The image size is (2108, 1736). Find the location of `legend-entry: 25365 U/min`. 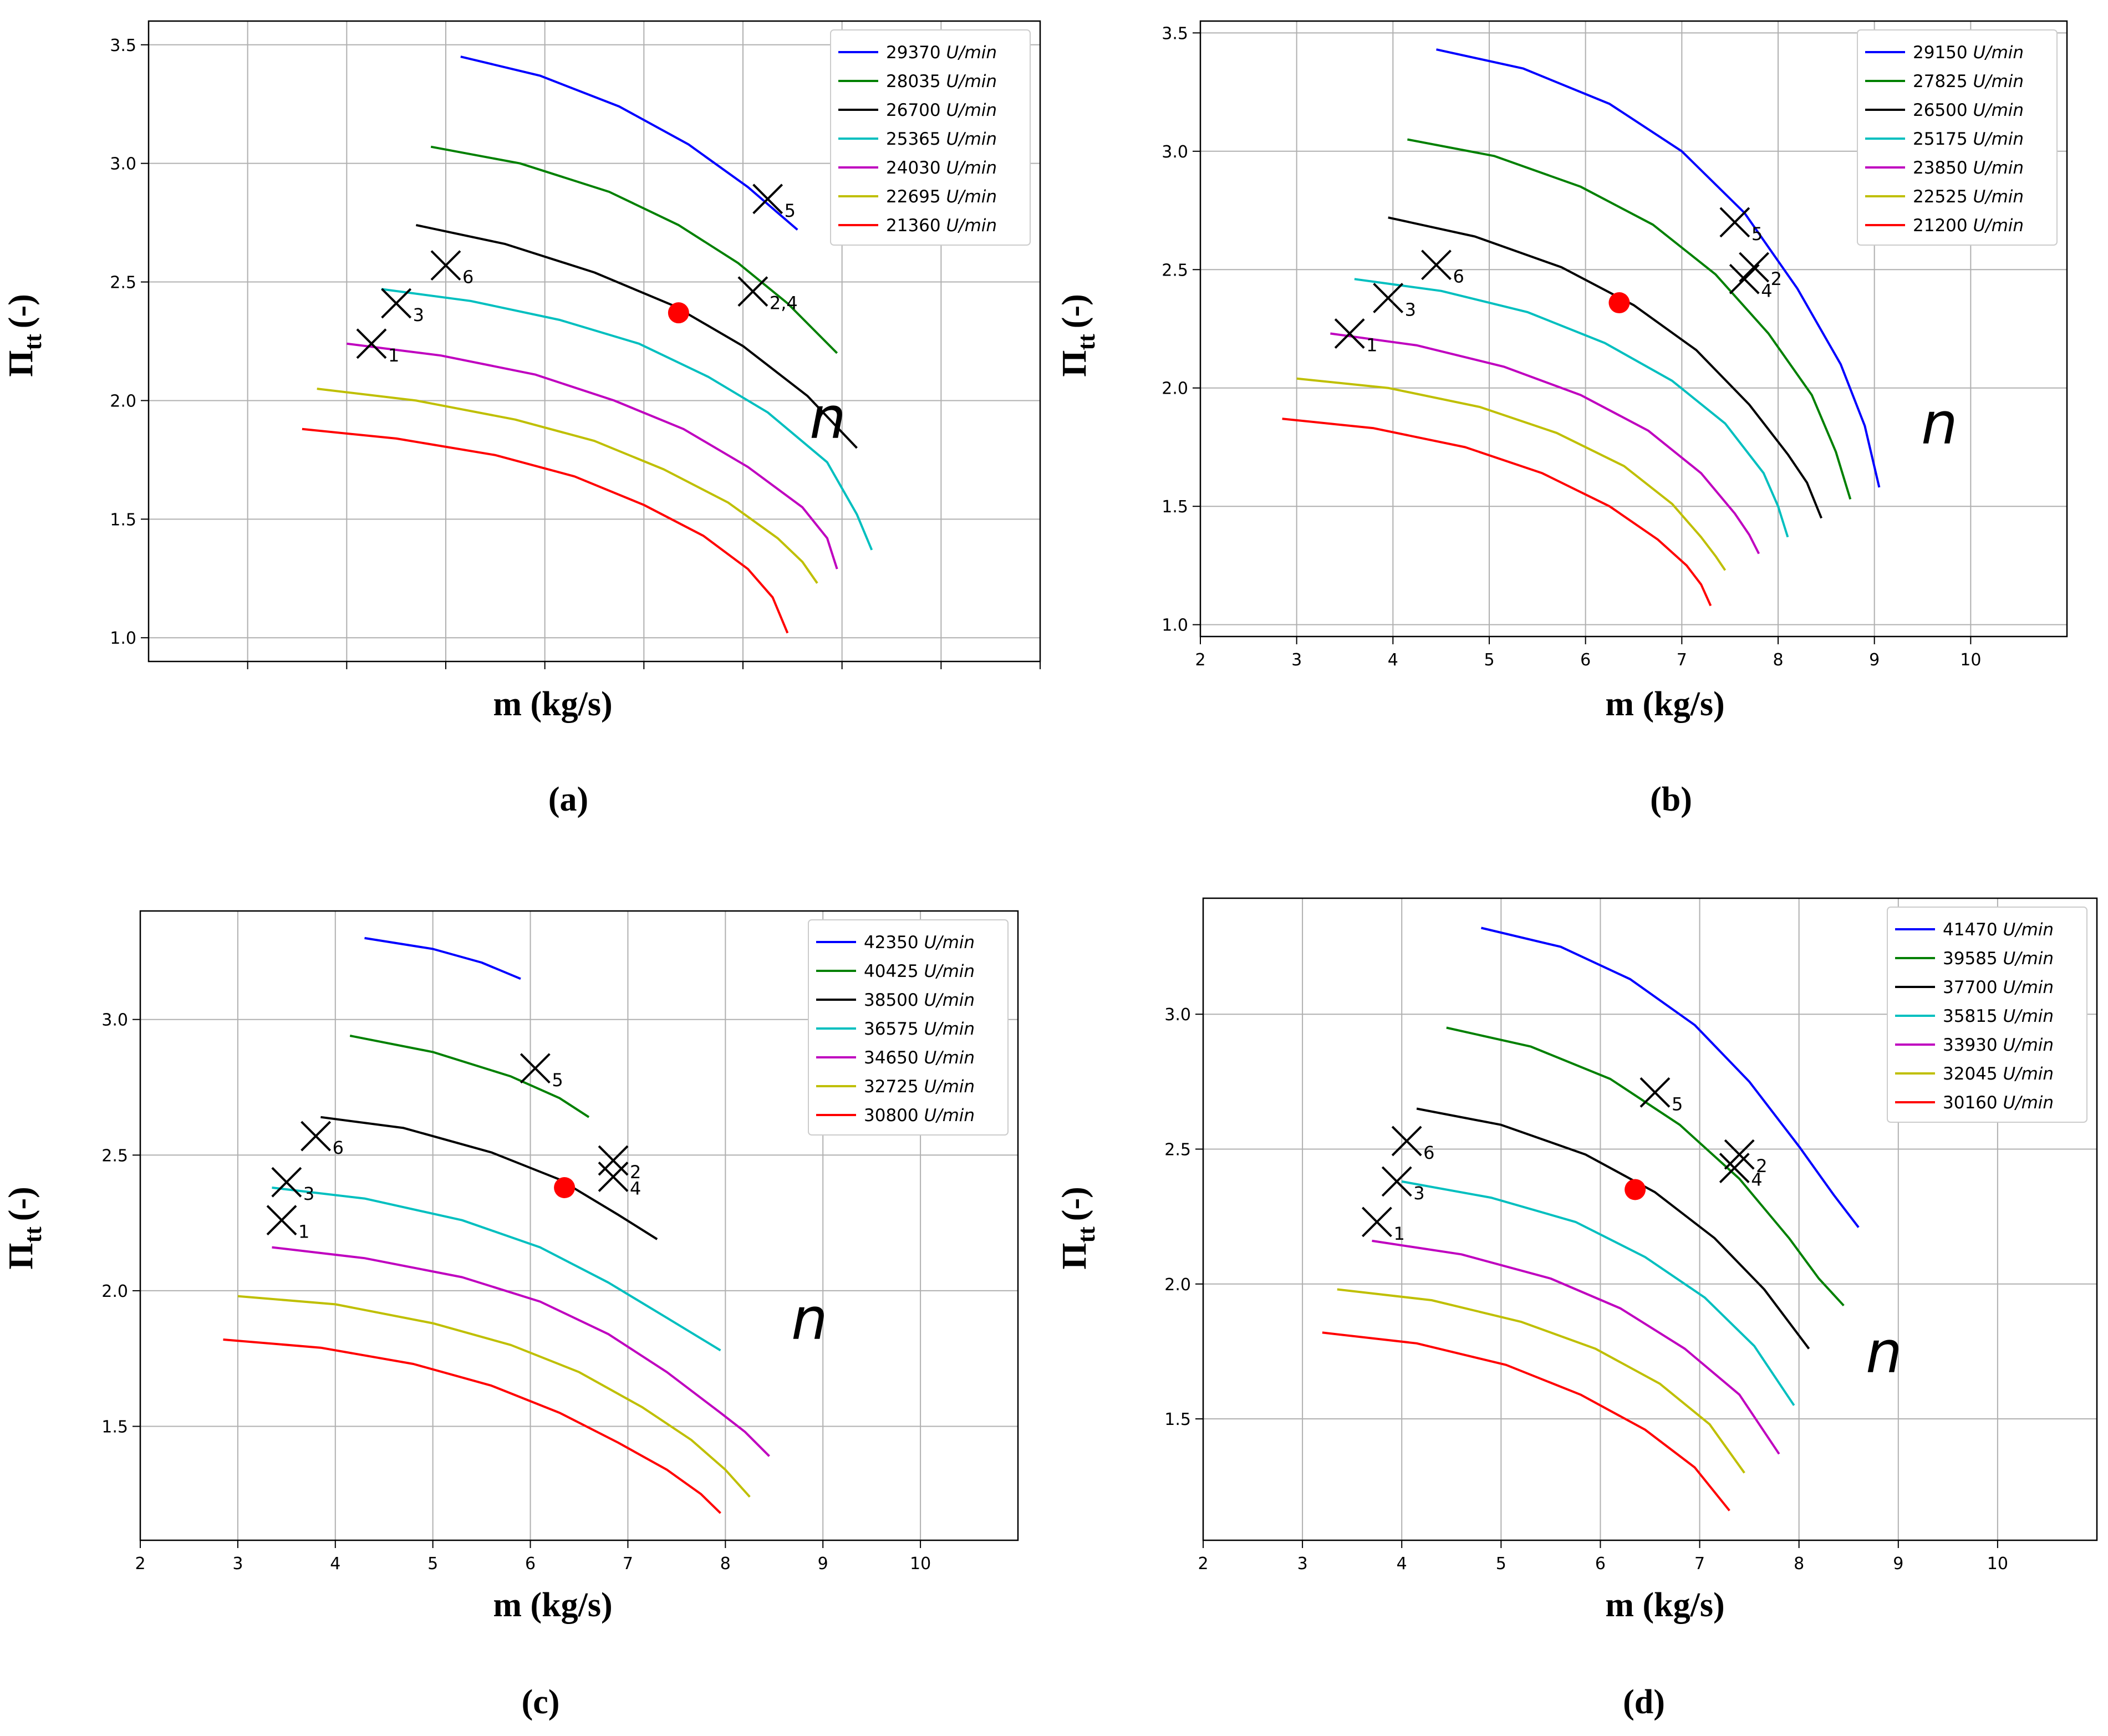

legend-entry: 25365 U/min is located at coordinates (942, 139).